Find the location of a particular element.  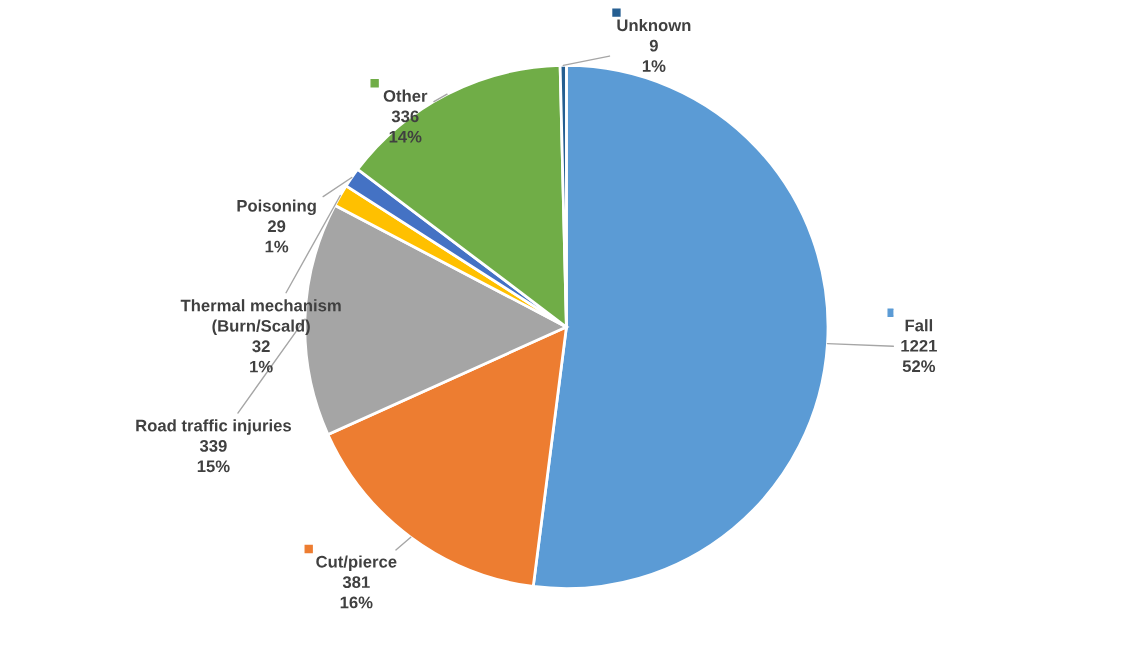

slice-label: Road traffic injuries is located at coordinates (213, 427).